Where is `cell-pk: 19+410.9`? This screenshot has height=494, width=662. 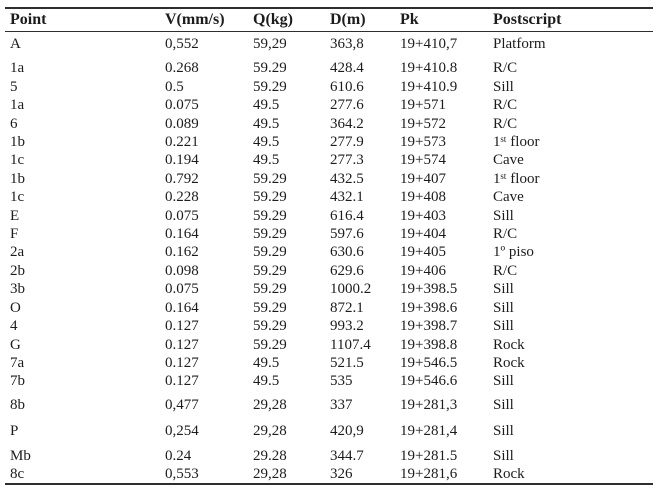
cell-pk: 19+410.9 is located at coordinates (429, 86).